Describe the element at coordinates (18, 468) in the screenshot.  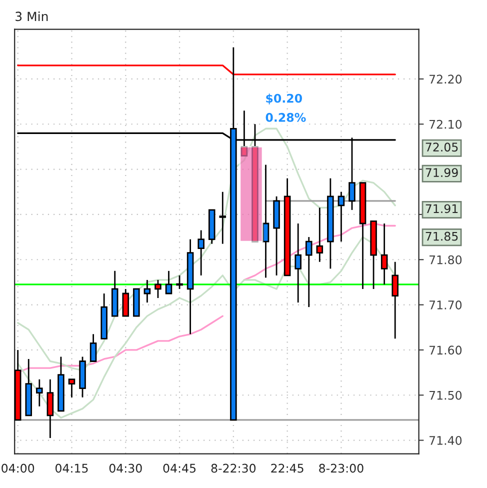
I see `x-tick-label: 04:00` at that location.